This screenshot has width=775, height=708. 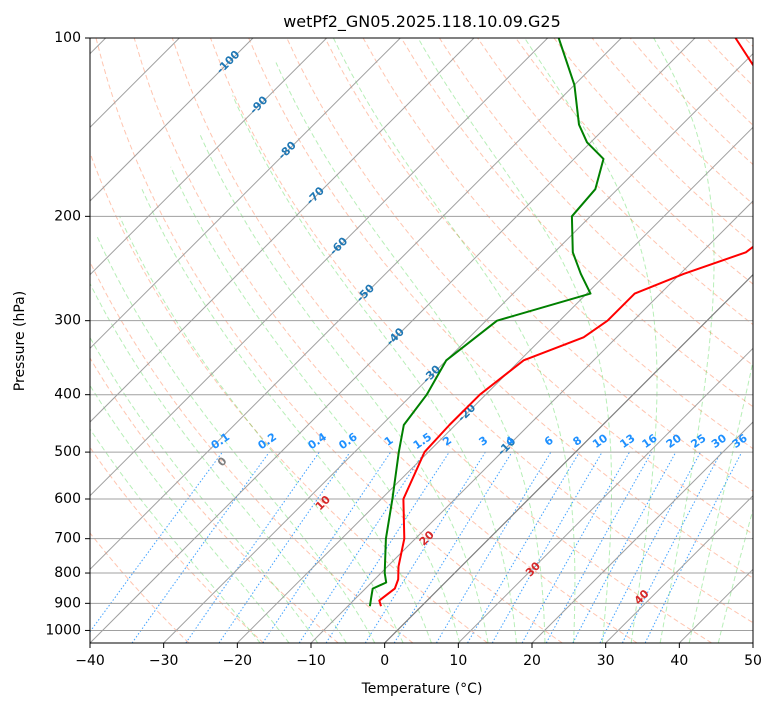 I want to click on x-tick-label: 30, so click(x=606, y=661).